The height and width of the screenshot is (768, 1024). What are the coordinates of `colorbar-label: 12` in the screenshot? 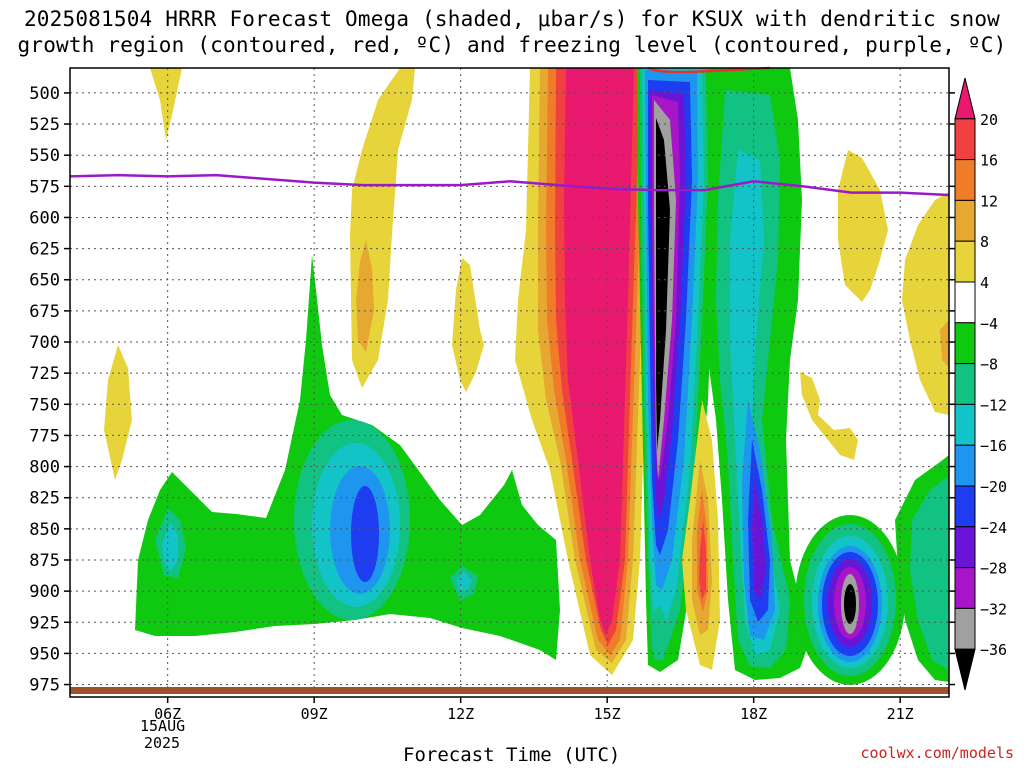 It's located at (989, 201).